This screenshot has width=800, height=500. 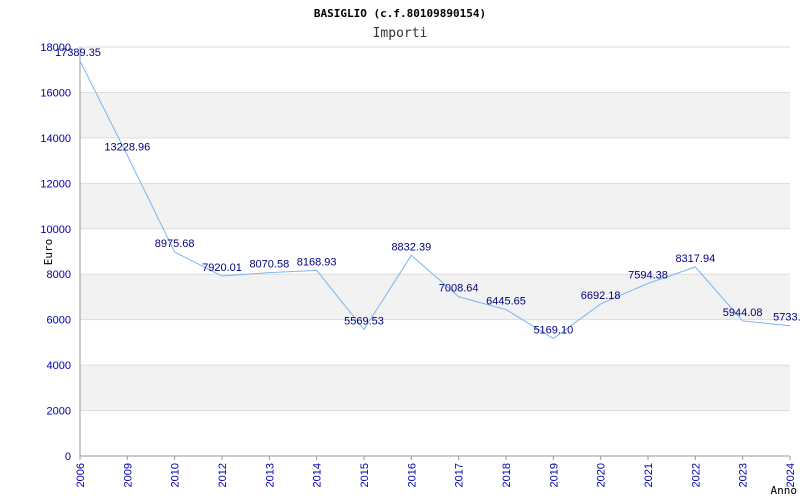 What do you see at coordinates (128, 475) in the screenshot?
I see `x-tick-label: 2009` at bounding box center [128, 475].